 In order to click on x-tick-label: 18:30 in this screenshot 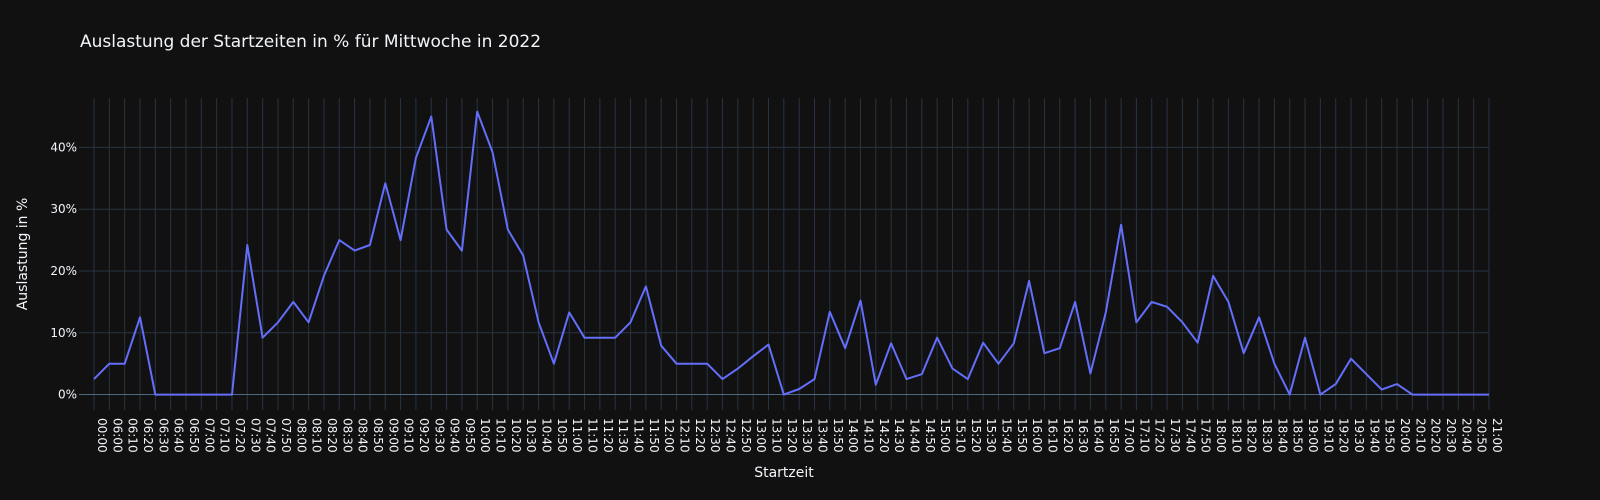, I will do `click(1267, 435)`.